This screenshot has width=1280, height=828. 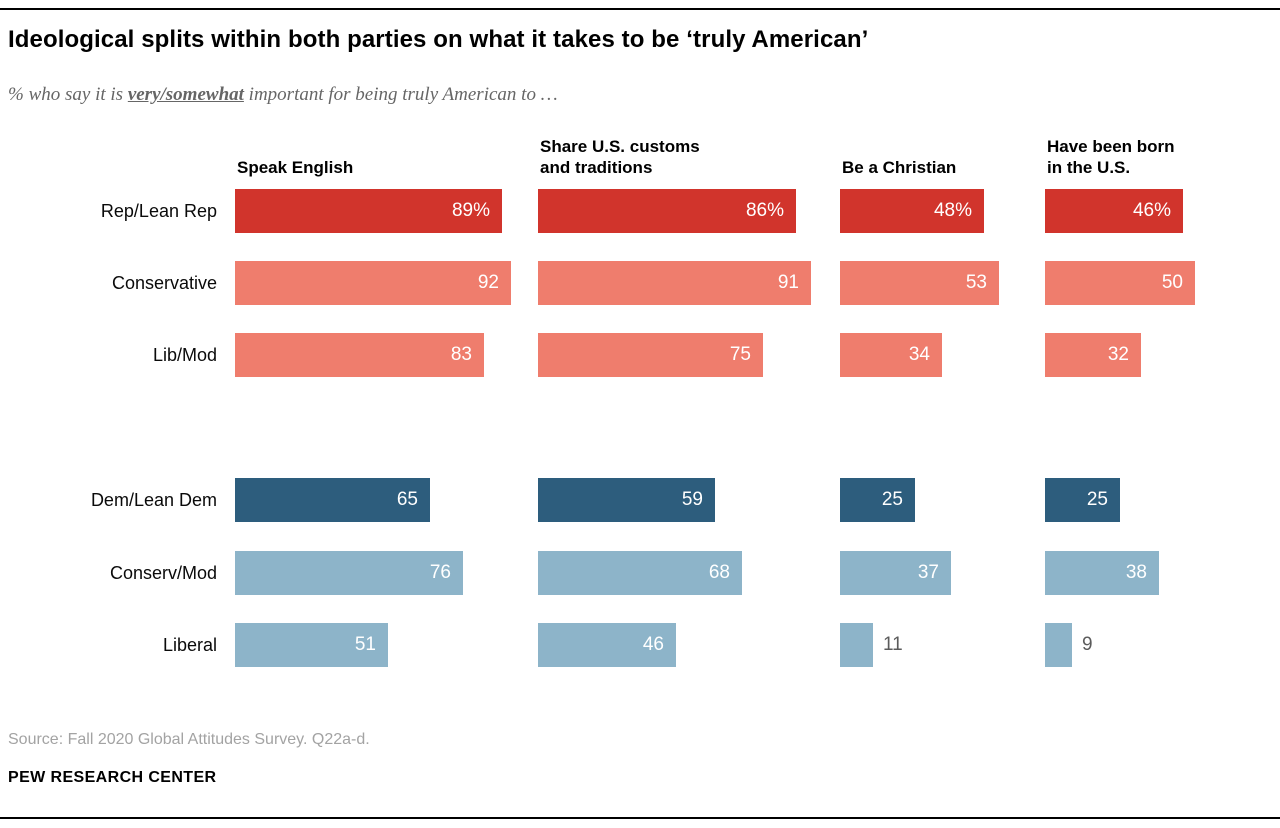 I want to click on bottom-divider, so click(x=640, y=818).